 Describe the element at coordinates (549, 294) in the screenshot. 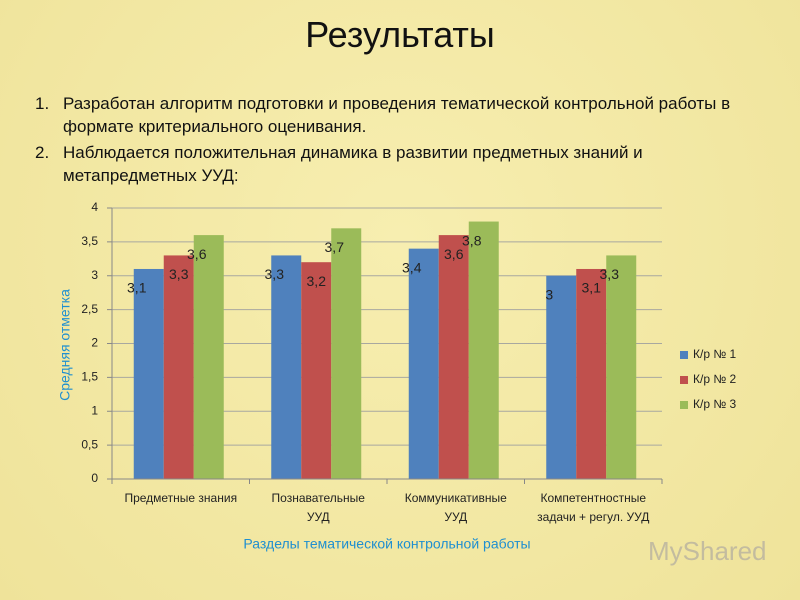

I see `value-label: 3` at that location.